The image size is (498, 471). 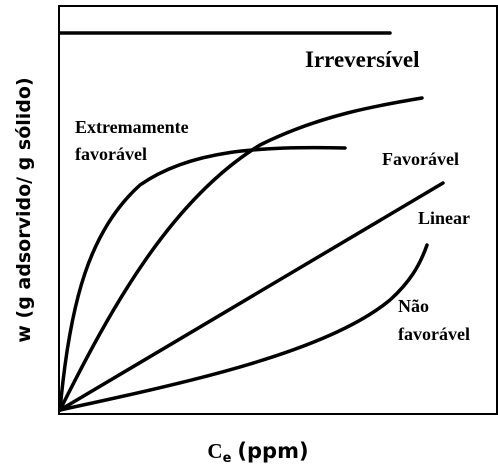 What do you see at coordinates (24, 209) in the screenshot?
I see `y-axis-label: w (g adsorvido/ g sólido)` at bounding box center [24, 209].